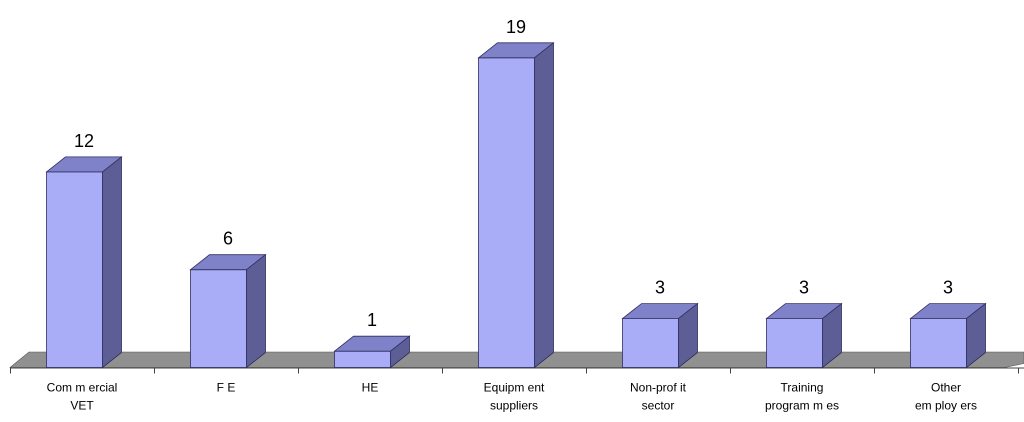 The image size is (1024, 422). Describe the element at coordinates (372, 320) in the screenshot. I see `data-label: 1` at that location.